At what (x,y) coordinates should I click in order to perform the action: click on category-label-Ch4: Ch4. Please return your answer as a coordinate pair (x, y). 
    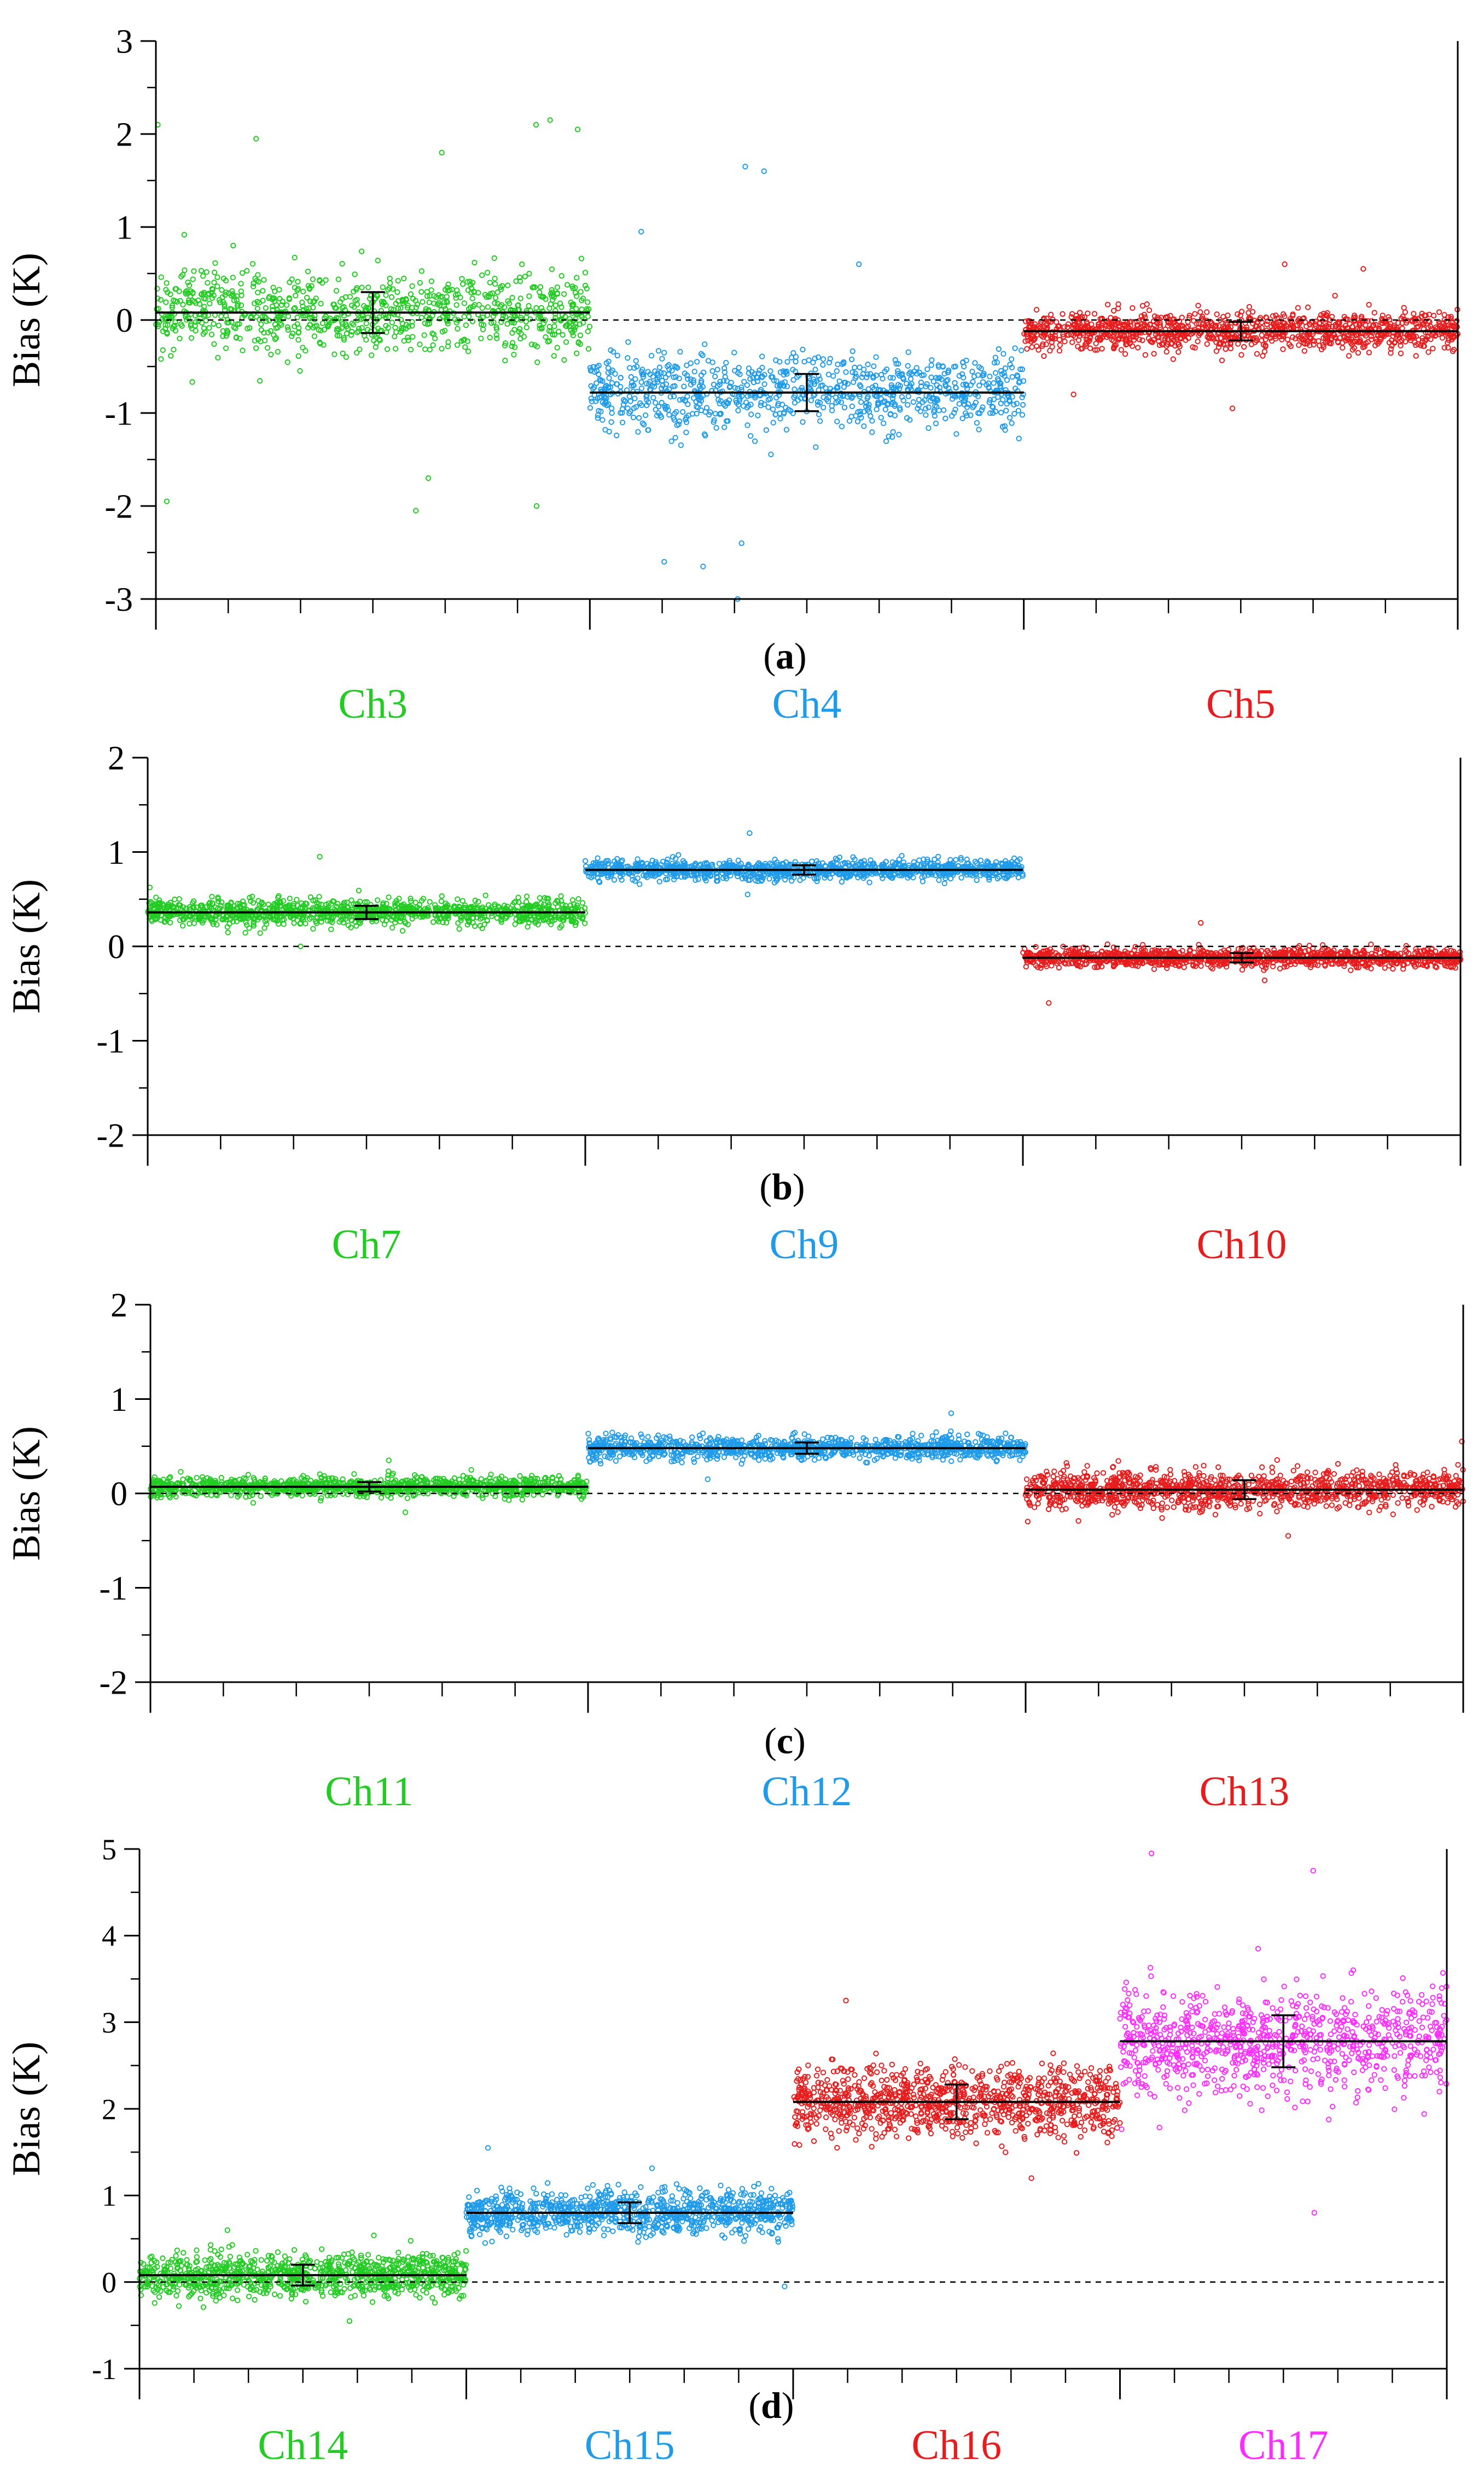
    Looking at the image, I should click on (807, 704).